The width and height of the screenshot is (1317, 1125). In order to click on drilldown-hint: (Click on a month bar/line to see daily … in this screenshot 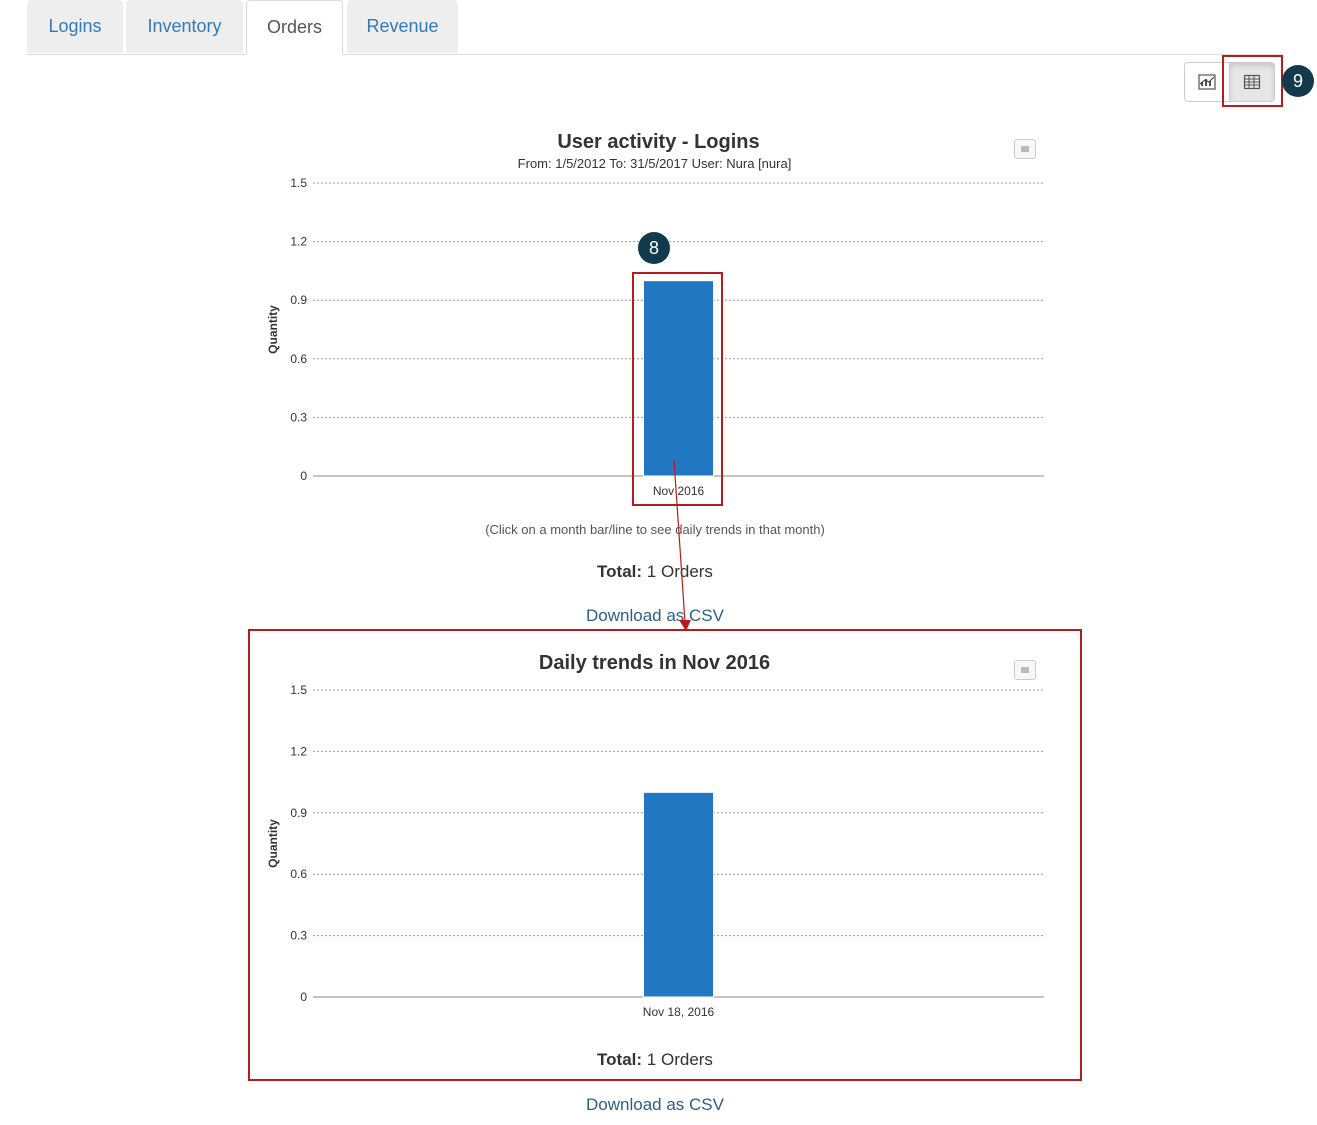, I will do `click(655, 529)`.